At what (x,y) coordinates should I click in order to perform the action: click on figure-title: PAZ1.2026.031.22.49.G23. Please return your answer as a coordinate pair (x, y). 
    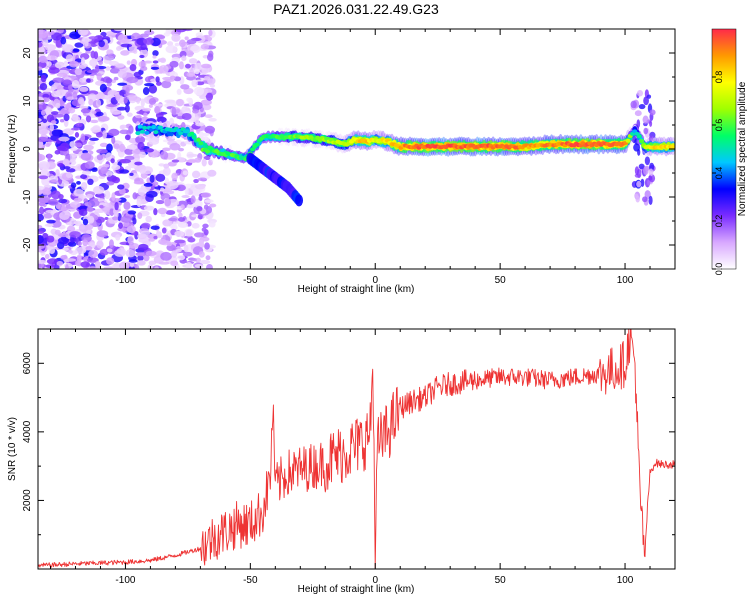
    Looking at the image, I should click on (356, 9).